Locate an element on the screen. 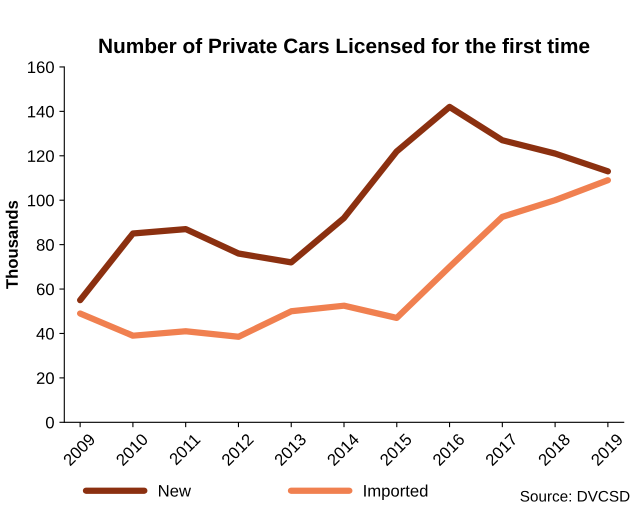  y-tick-label: 20 is located at coordinates (45, 378).